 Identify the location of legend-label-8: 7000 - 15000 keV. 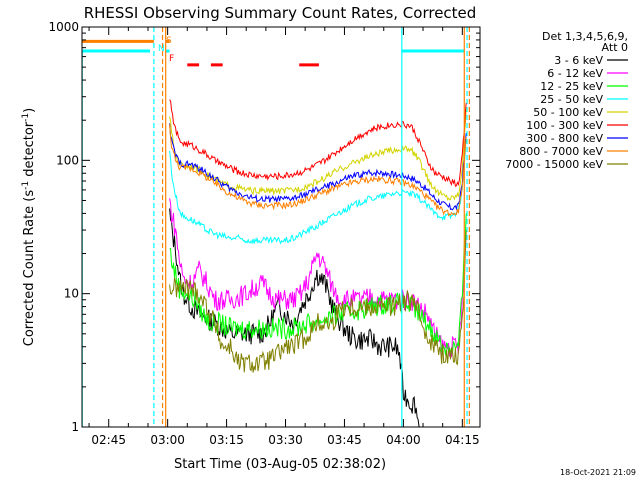
(554, 164).